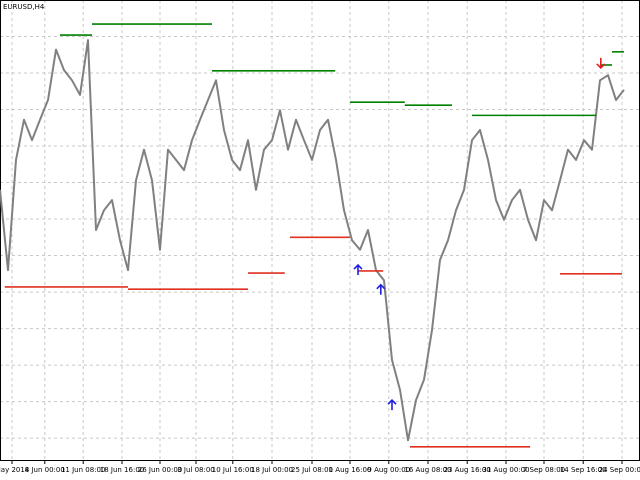  I want to click on x-tick-label: 4 Jun 00:00, so click(45, 470).